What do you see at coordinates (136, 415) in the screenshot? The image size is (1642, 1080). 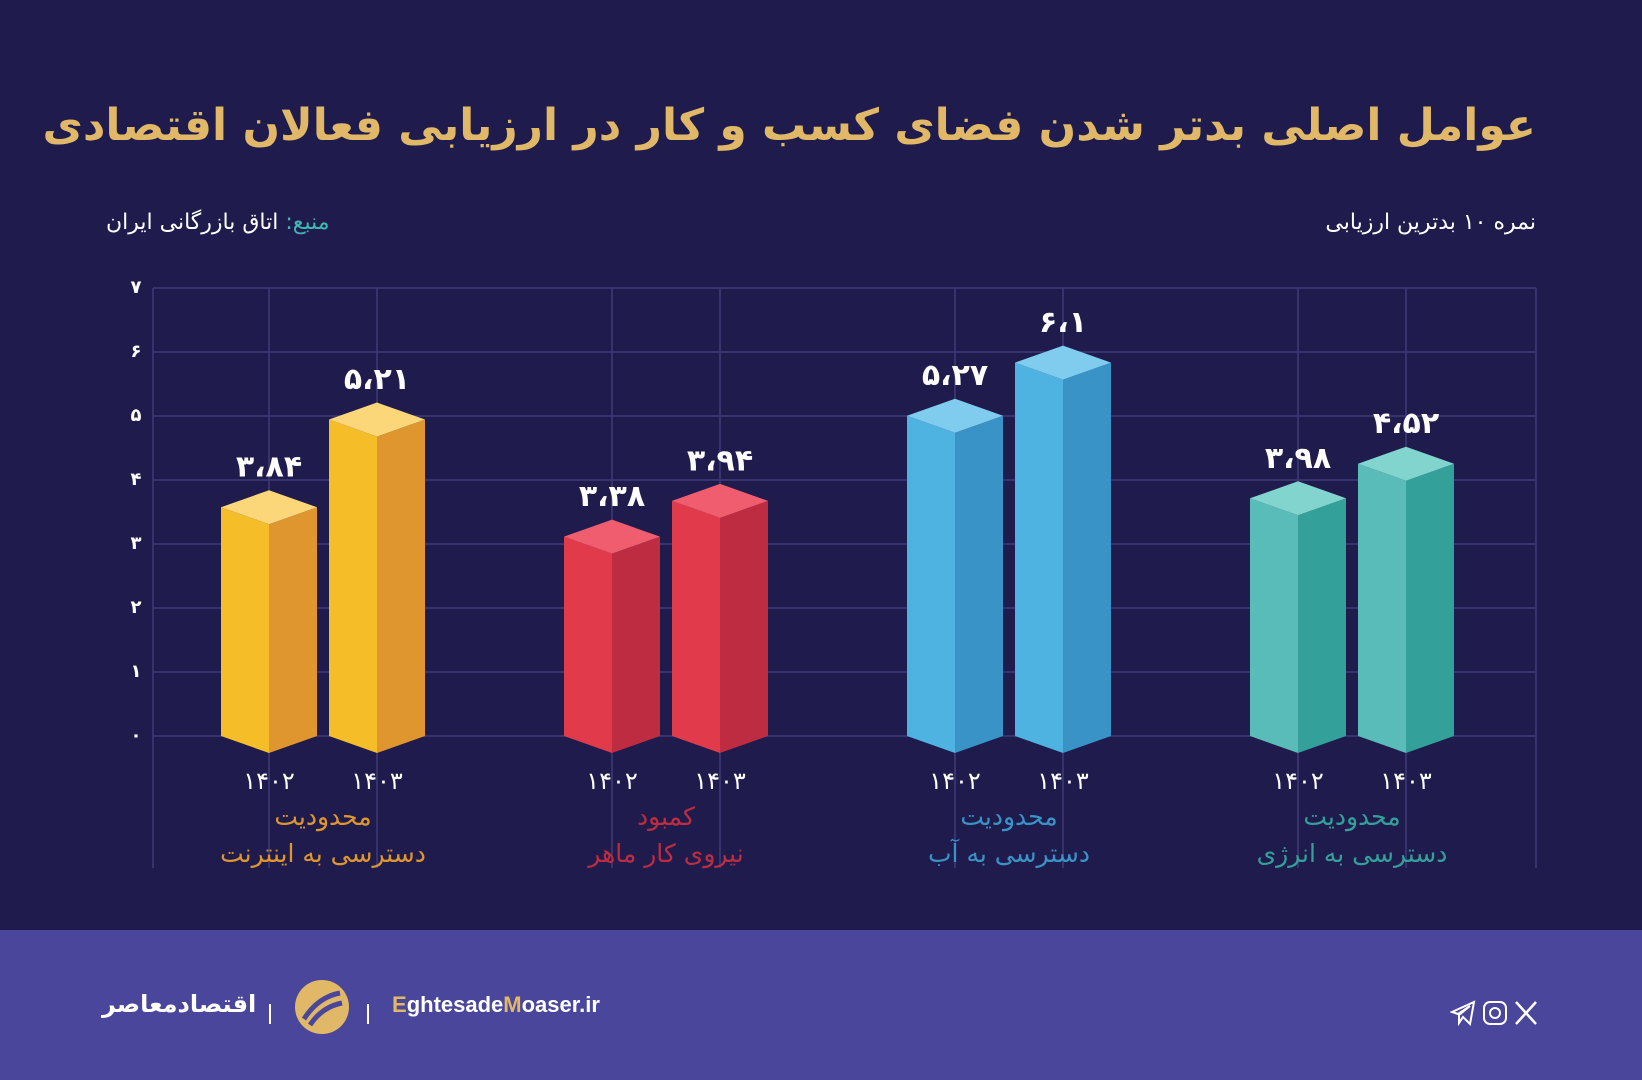 I see `y-tick-label: ۵` at bounding box center [136, 415].